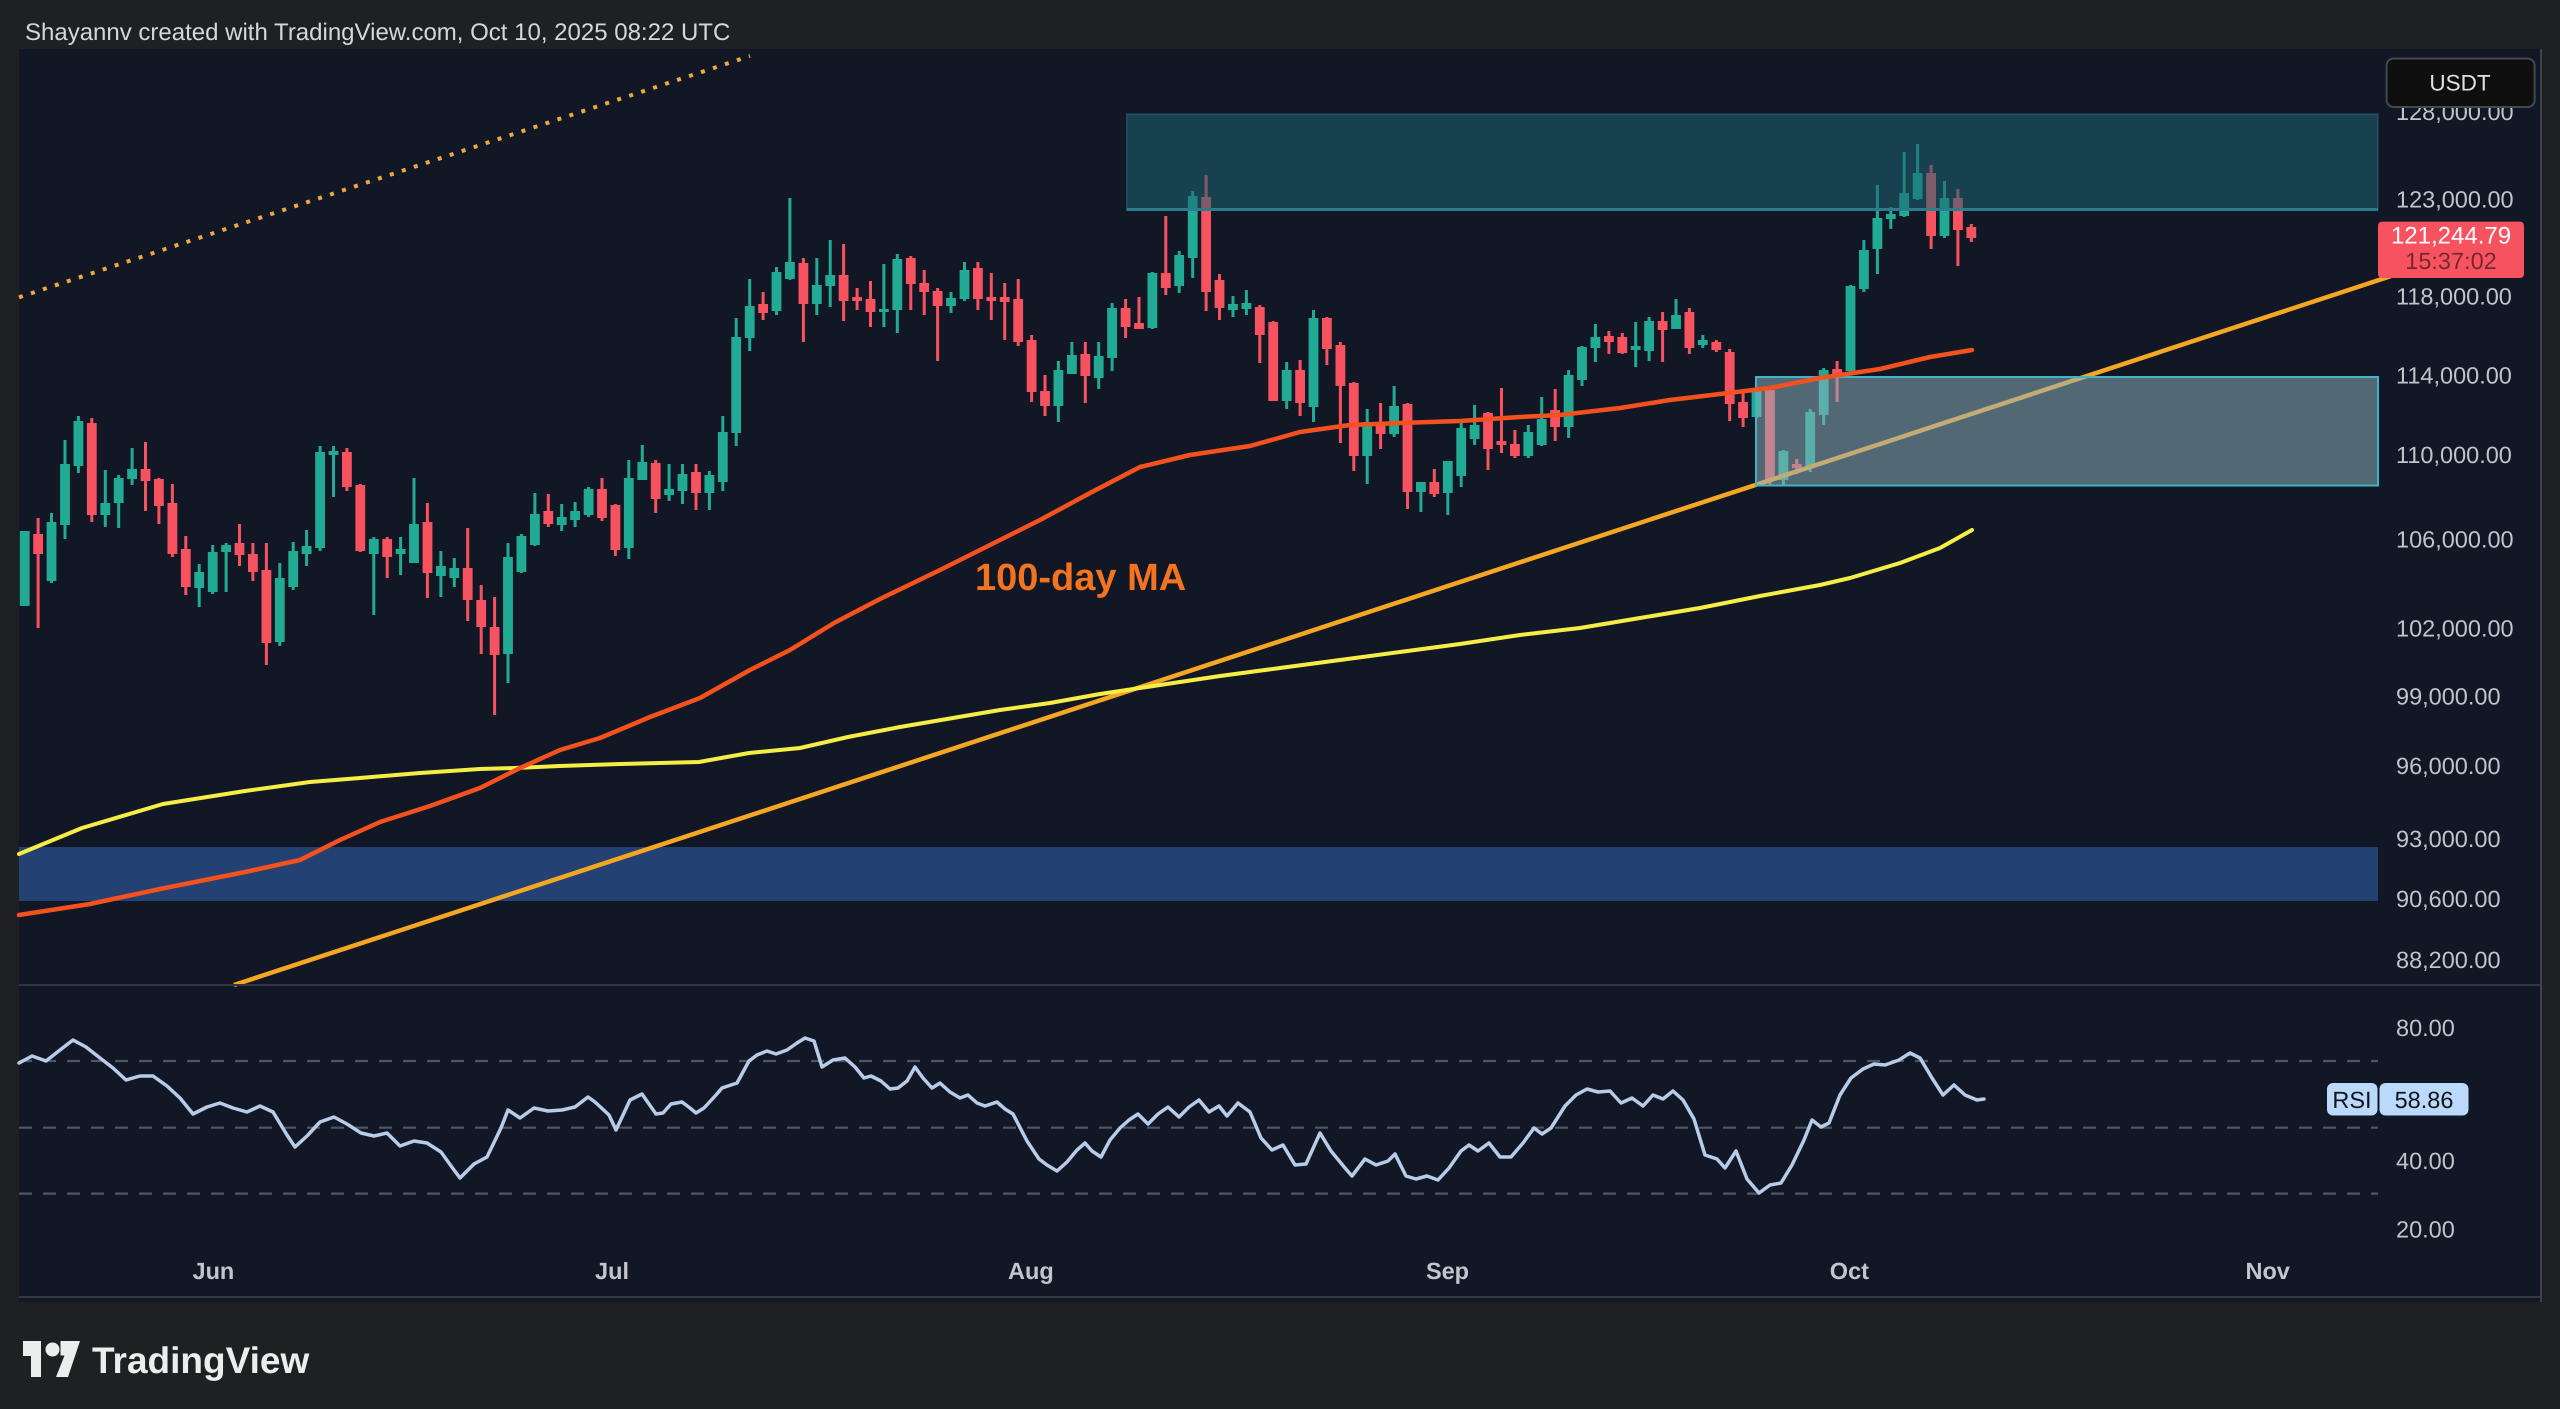 This screenshot has height=1409, width=2560. Describe the element at coordinates (2425, 1161) in the screenshot. I see `svg-text: 40.00` at that location.